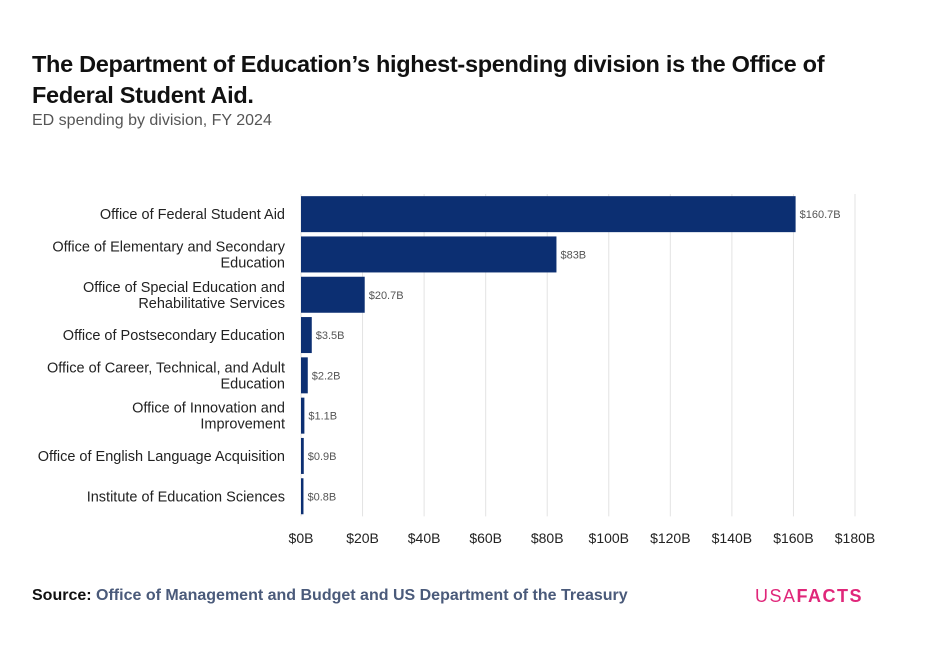  I want to click on x-tick-label: $140B, so click(732, 538).